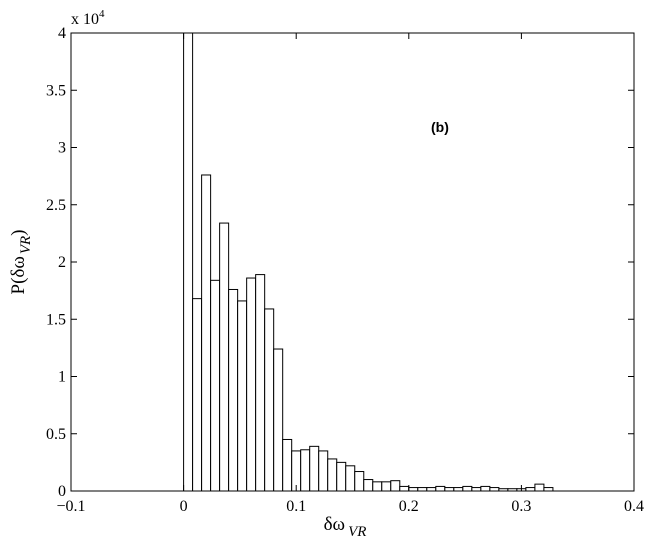  Describe the element at coordinates (184, 506) in the screenshot. I see `x-tick-label: 0` at that location.